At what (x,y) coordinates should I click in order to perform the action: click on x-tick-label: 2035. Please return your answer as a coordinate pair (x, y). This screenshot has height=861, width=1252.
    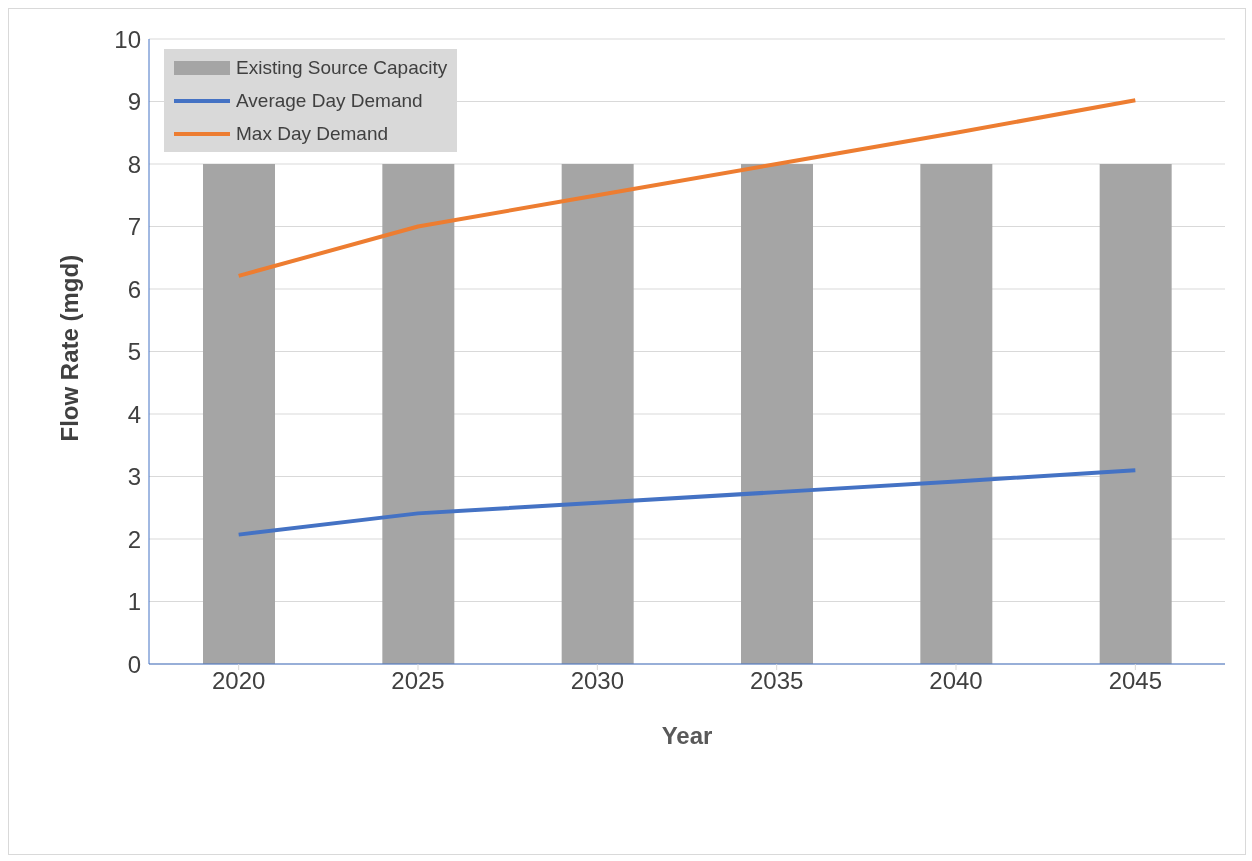
    Looking at the image, I should click on (776, 681).